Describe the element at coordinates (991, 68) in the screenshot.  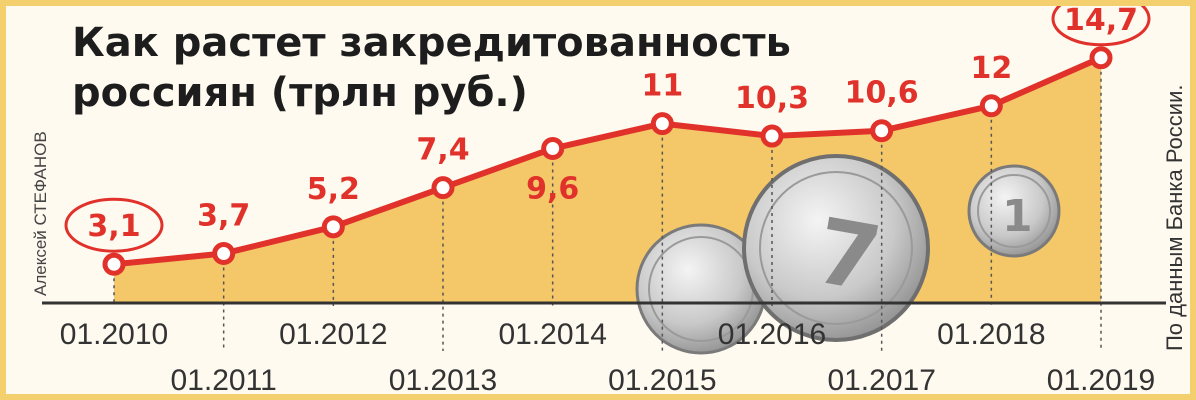
I see `data-label: 12` at that location.